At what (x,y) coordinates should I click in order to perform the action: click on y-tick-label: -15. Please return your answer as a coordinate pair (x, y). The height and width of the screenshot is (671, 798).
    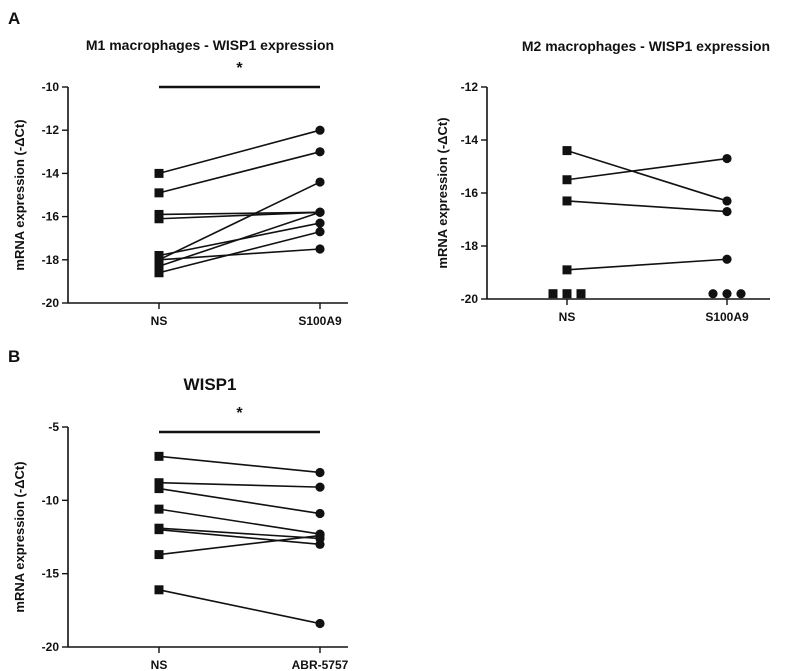
    Looking at the image, I should click on (51, 574).